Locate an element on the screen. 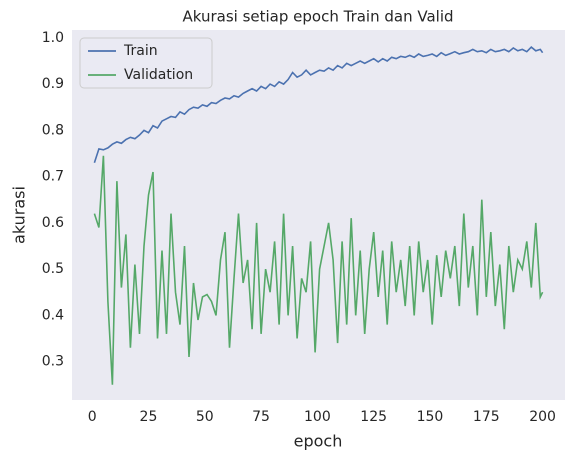 The width and height of the screenshot is (577, 463). x-tick-label: 200 is located at coordinates (542, 417).